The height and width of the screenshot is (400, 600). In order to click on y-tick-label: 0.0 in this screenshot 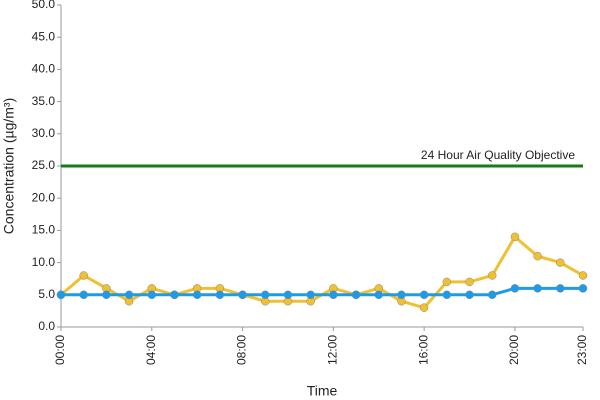, I will do `click(46, 326)`.